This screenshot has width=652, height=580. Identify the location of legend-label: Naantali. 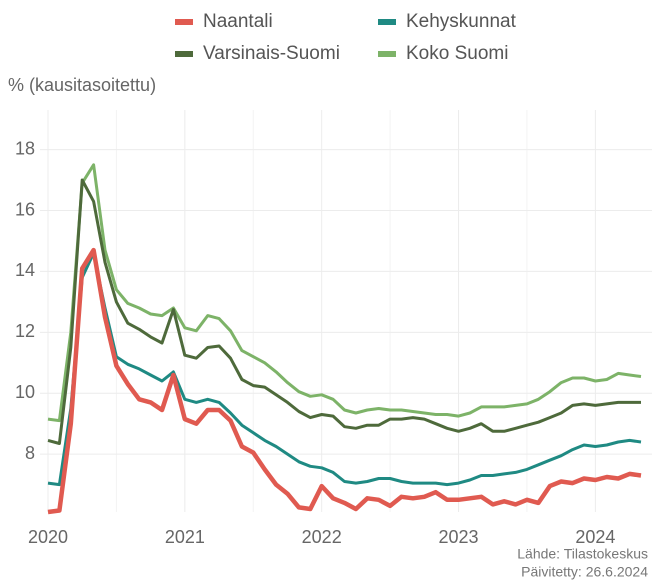
(238, 21).